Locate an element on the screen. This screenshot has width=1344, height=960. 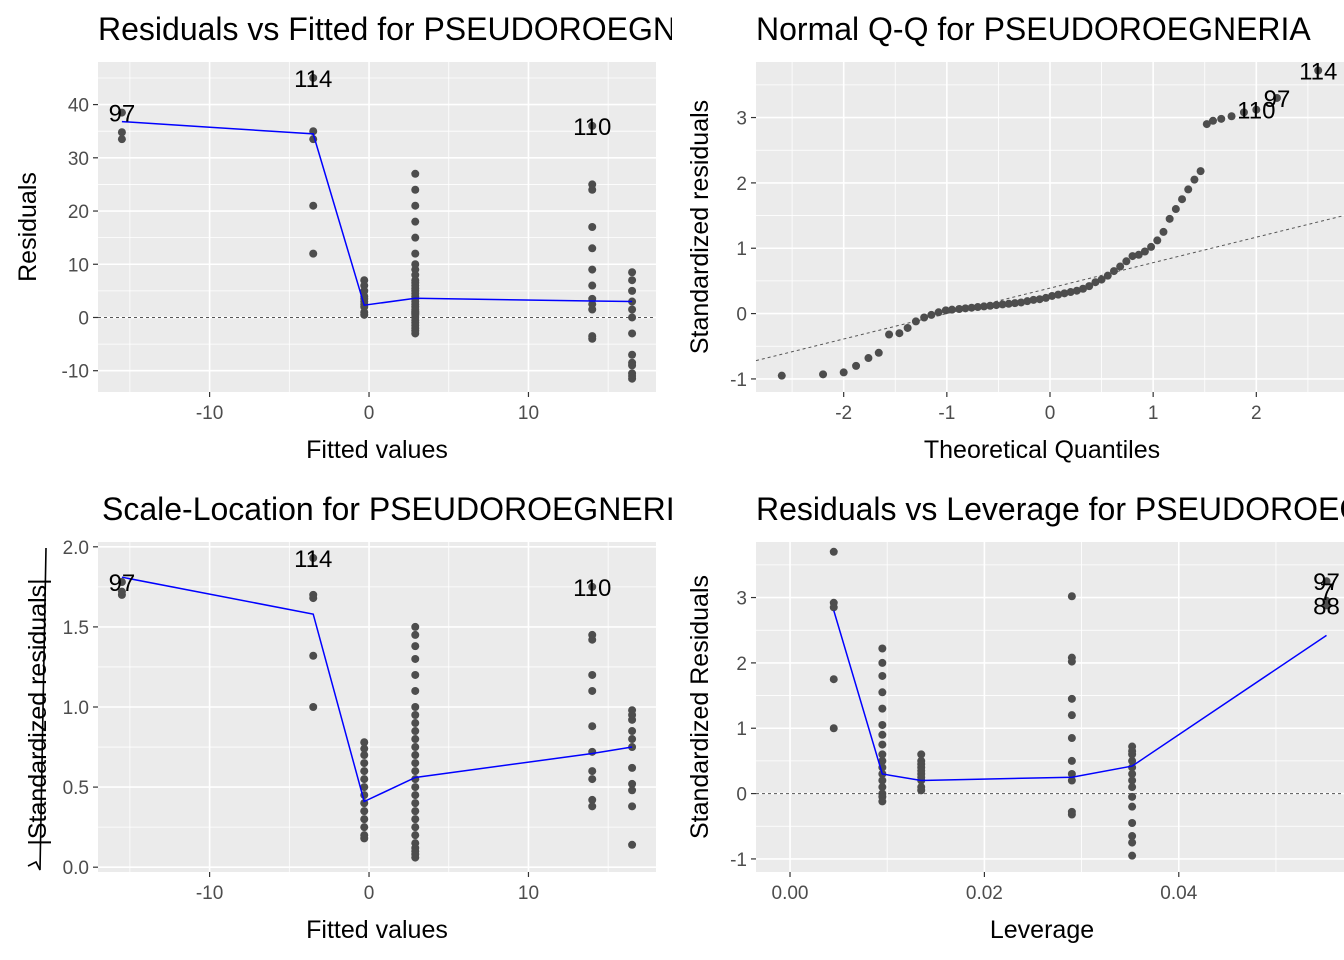
x-tick-label: 10 is located at coordinates (528, 893).